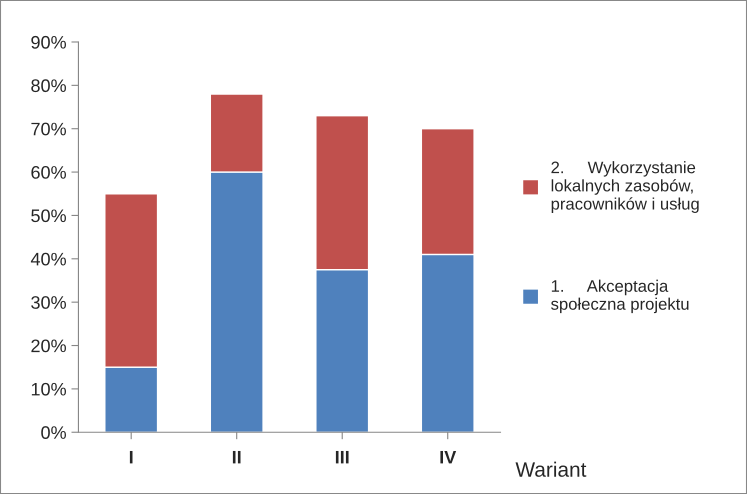 The width and height of the screenshot is (747, 494). I want to click on y-tick-label: 60%, so click(48, 172).